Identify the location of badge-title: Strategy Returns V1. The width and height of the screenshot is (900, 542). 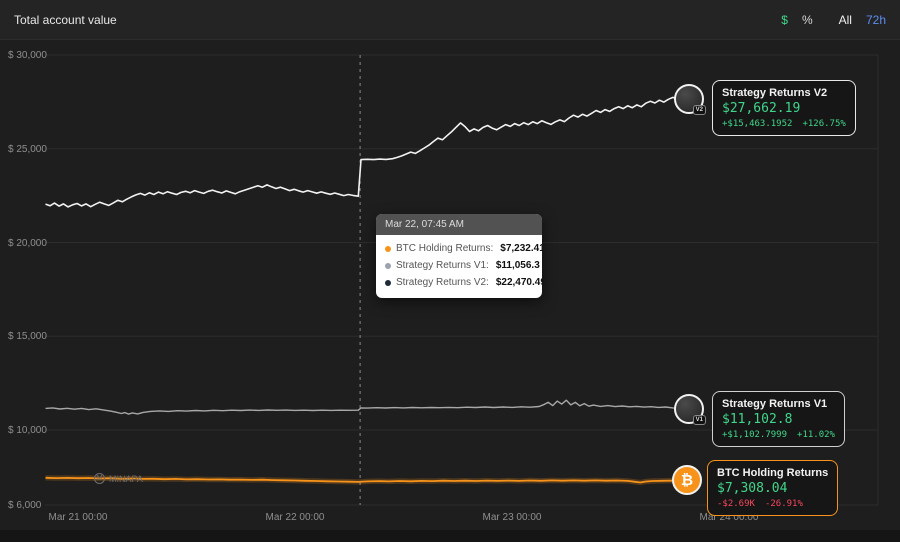
(775, 404).